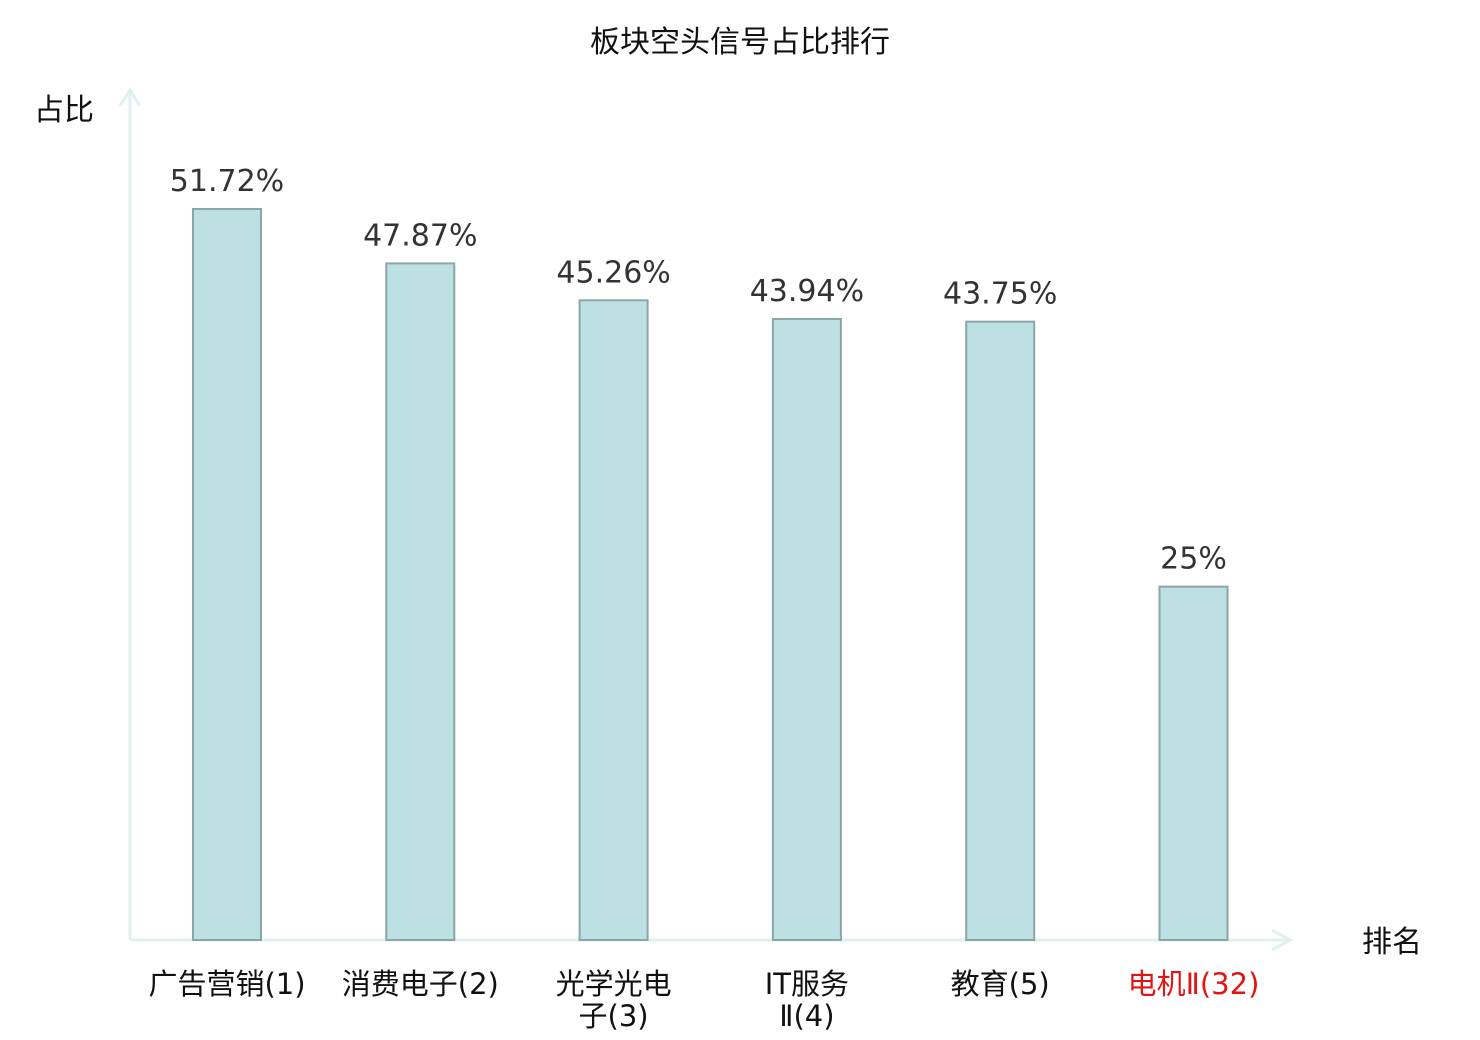 This screenshot has width=1480, height=1040. Describe the element at coordinates (807, 291) in the screenshot. I see `bar-value-label: 43.94%` at that location.